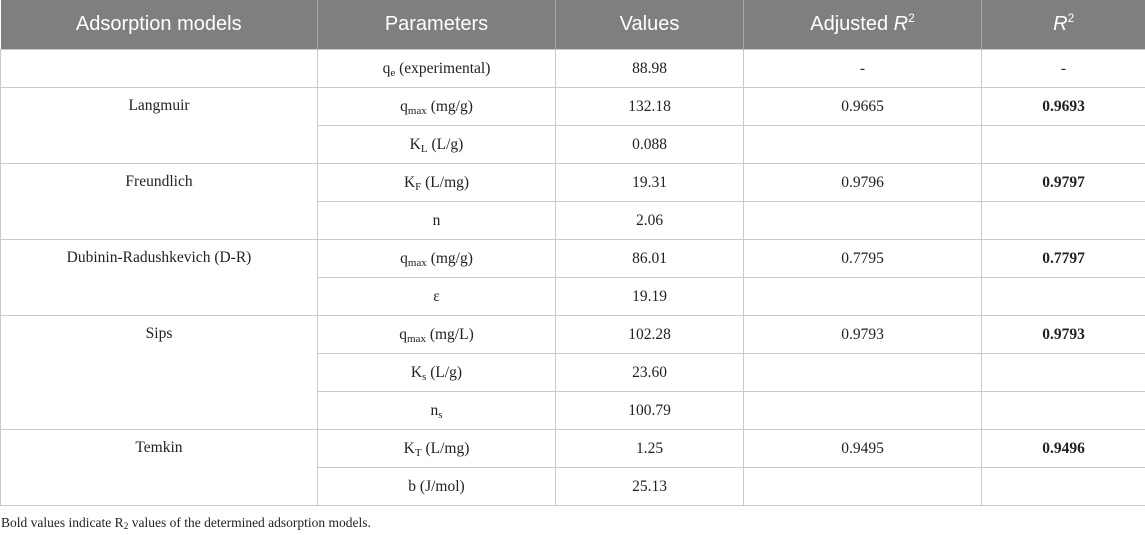 The image size is (1145, 535). What do you see at coordinates (649, 258) in the screenshot?
I see `value-cell: 86.01` at bounding box center [649, 258].